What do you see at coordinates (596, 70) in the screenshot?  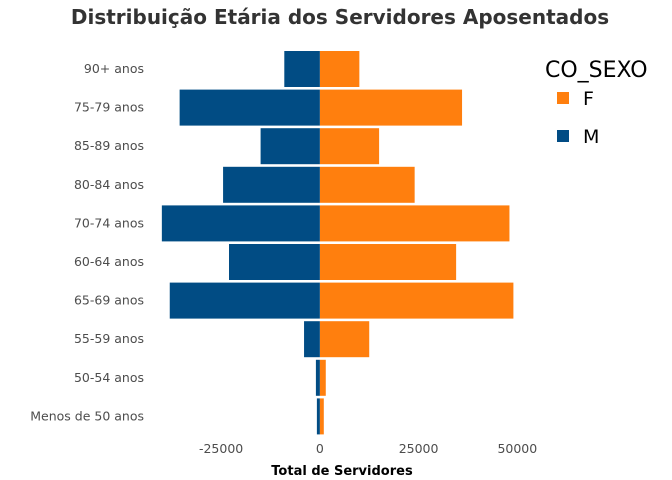 I see `legend-title: CO_SEXO` at bounding box center [596, 70].